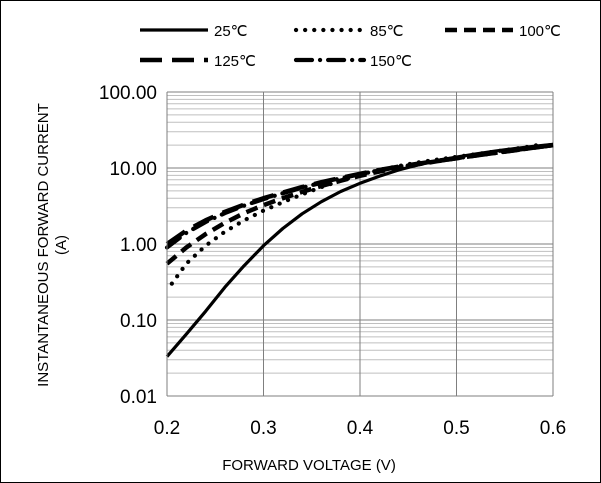 The height and width of the screenshot is (483, 601). I want to click on x-tick-label: 0.2, so click(167, 428).